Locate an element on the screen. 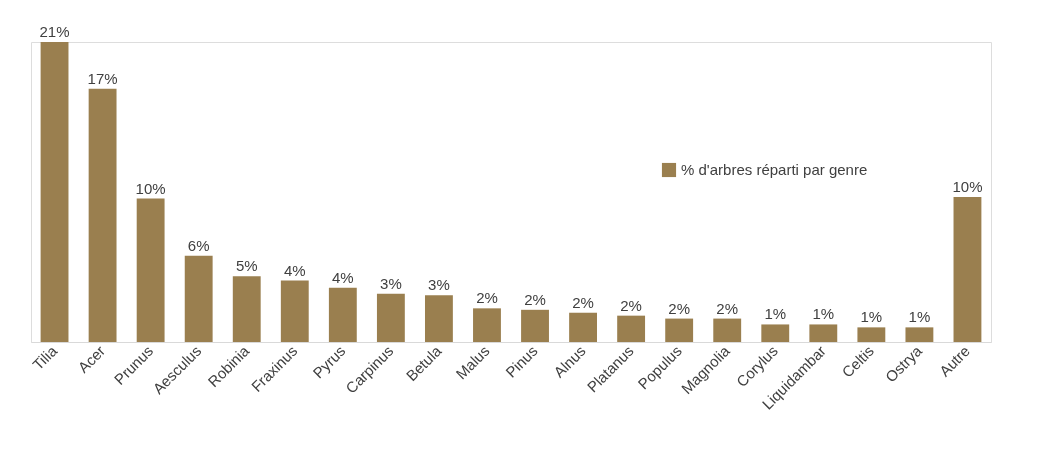 The height and width of the screenshot is (454, 1040). data-label: 6% is located at coordinates (198, 245).